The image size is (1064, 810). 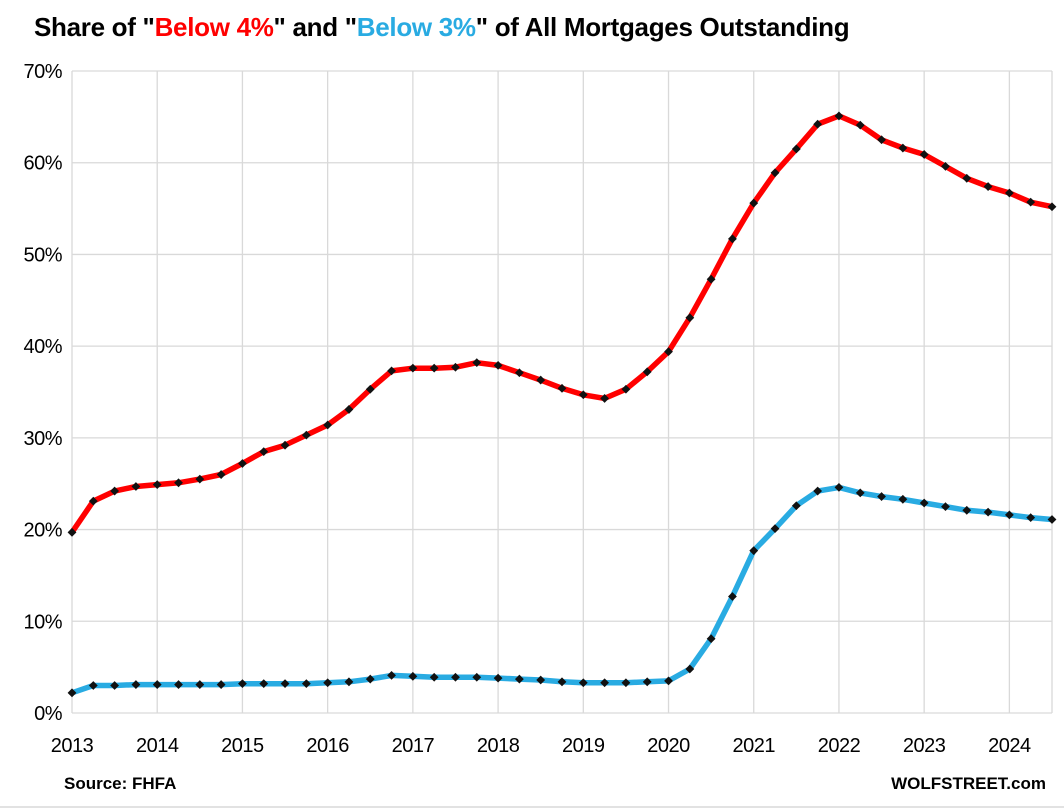 I want to click on x-tick-label: 2021, so click(x=753, y=746).